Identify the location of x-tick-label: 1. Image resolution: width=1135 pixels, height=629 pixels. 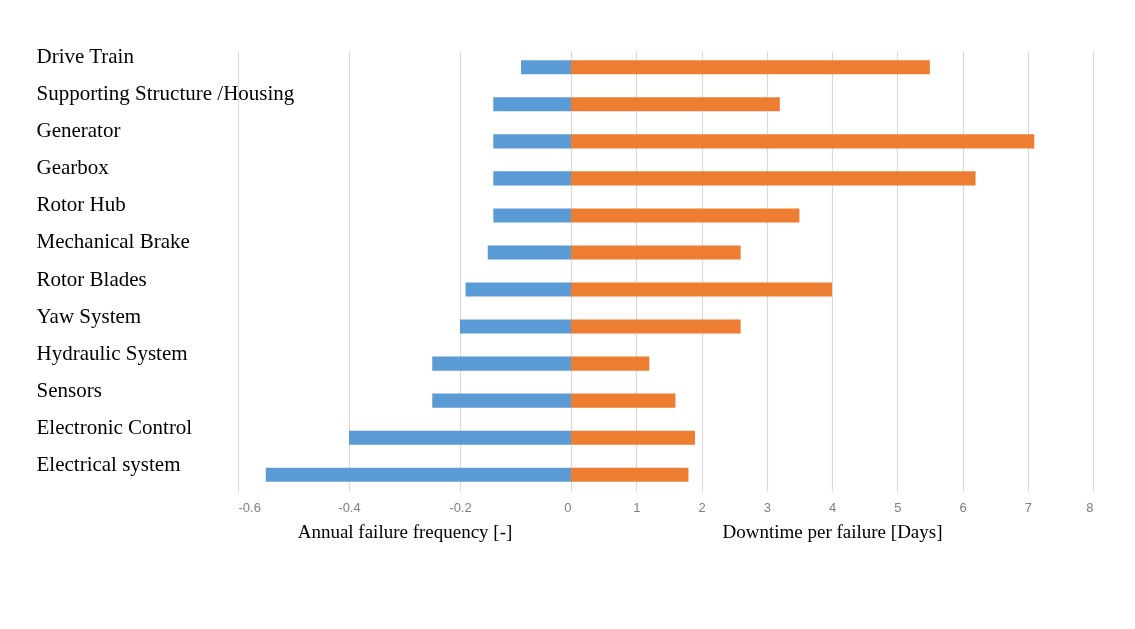
(637, 507).